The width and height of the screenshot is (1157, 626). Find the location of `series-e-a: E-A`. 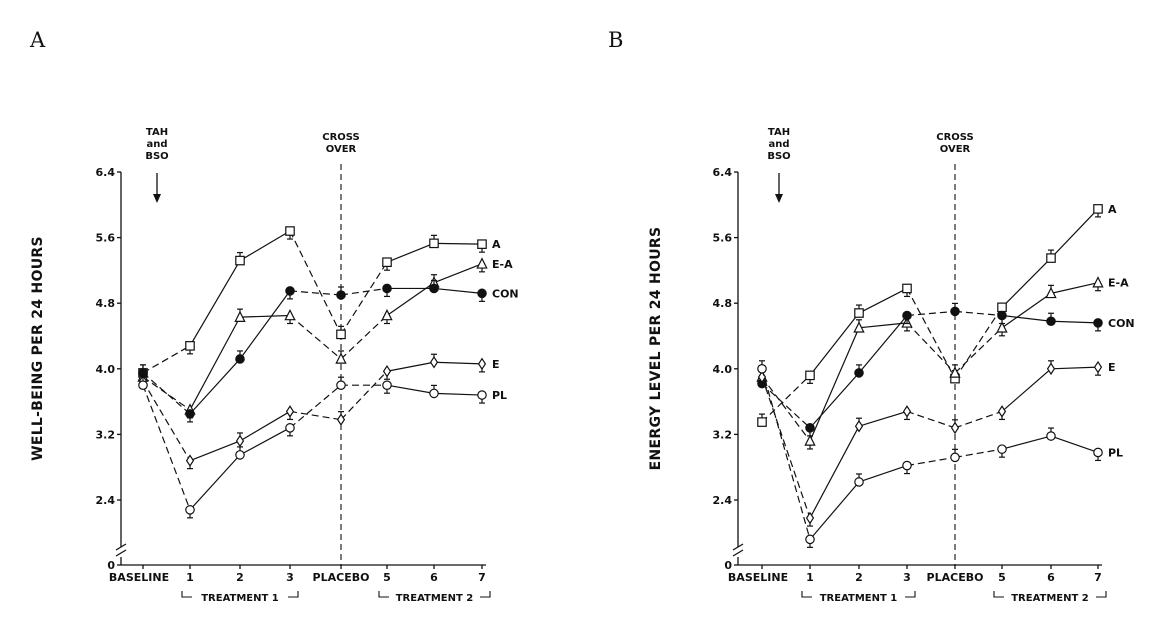

series-e-a: E-A is located at coordinates (942, 363).